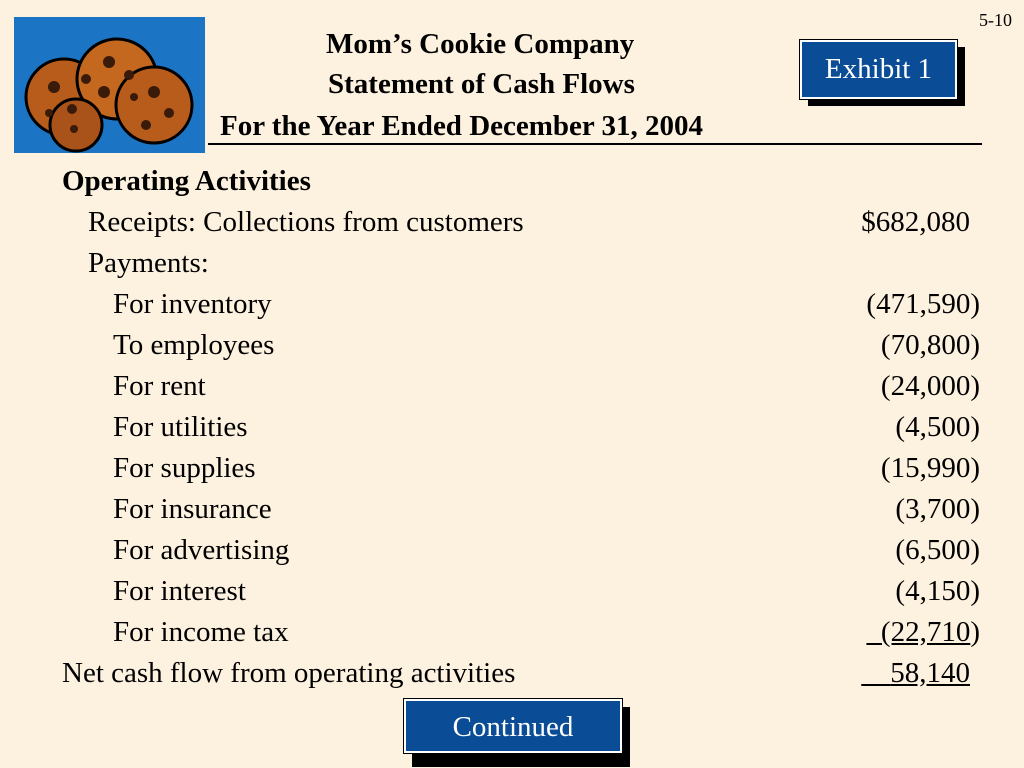  What do you see at coordinates (937, 509) in the screenshot?
I see `payment-amount: (3,700)` at bounding box center [937, 509].